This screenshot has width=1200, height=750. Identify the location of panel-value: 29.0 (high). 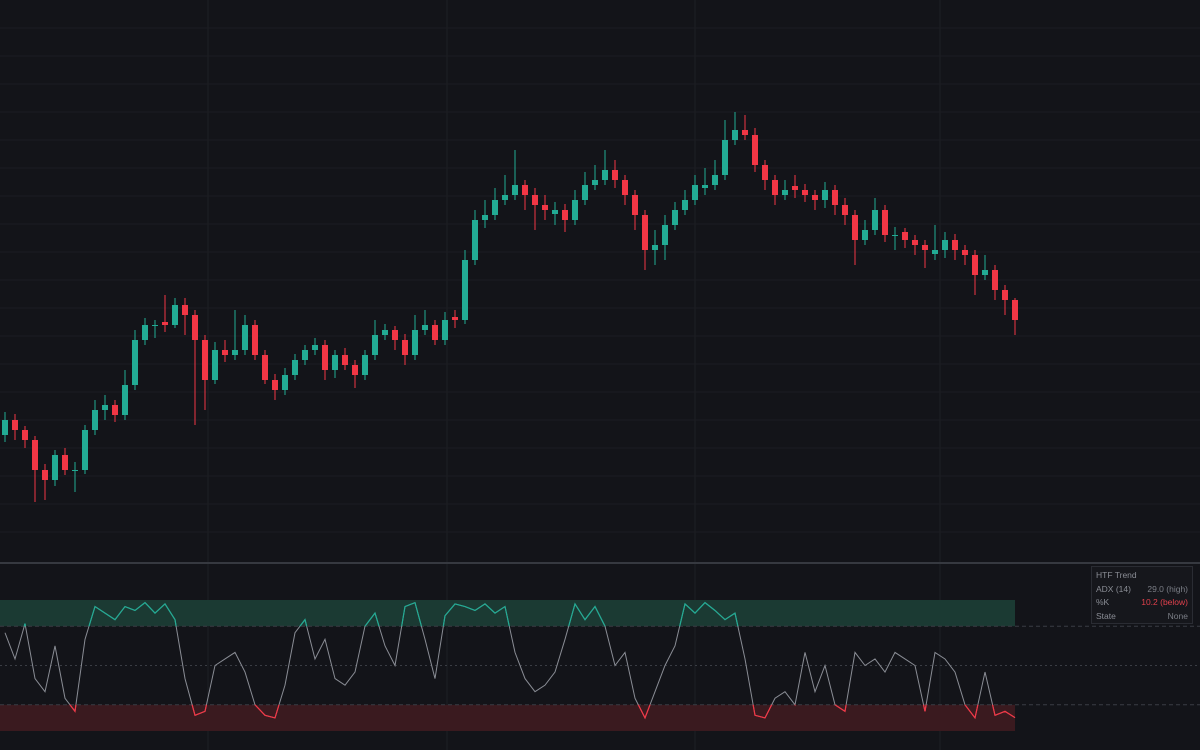
(1167, 588).